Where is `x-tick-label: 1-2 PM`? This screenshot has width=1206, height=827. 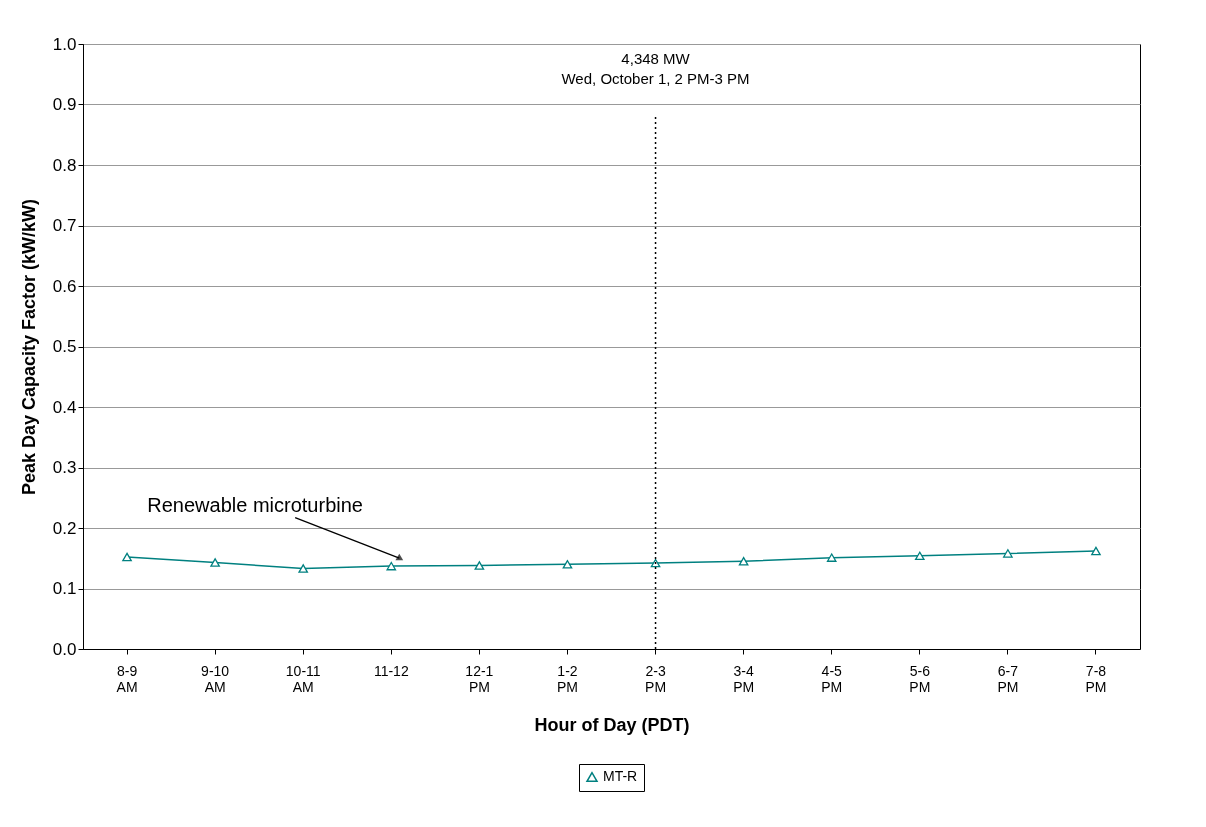 x-tick-label: 1-2 PM is located at coordinates (567, 678).